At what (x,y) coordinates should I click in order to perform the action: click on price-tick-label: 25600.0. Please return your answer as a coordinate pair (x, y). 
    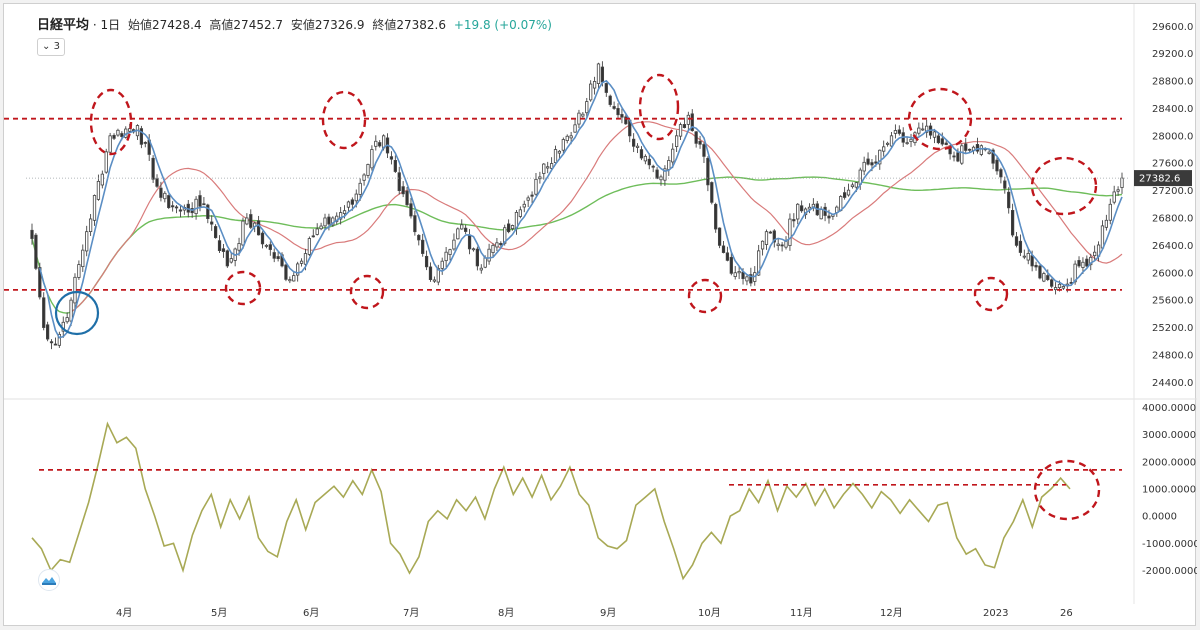
    Looking at the image, I should click on (1172, 301).